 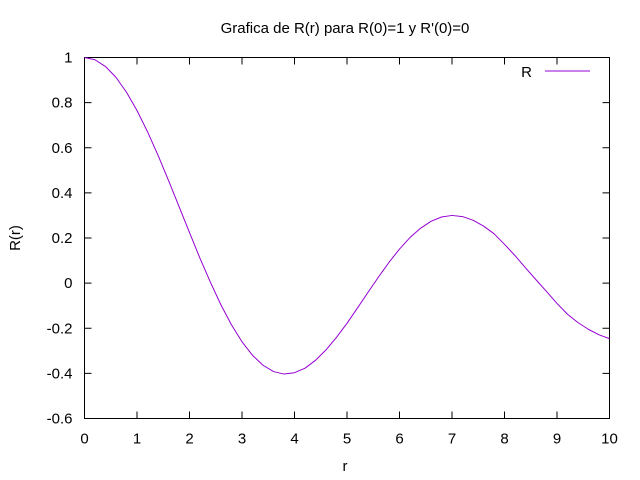 I want to click on x-tick-label: 10, so click(x=609, y=439).